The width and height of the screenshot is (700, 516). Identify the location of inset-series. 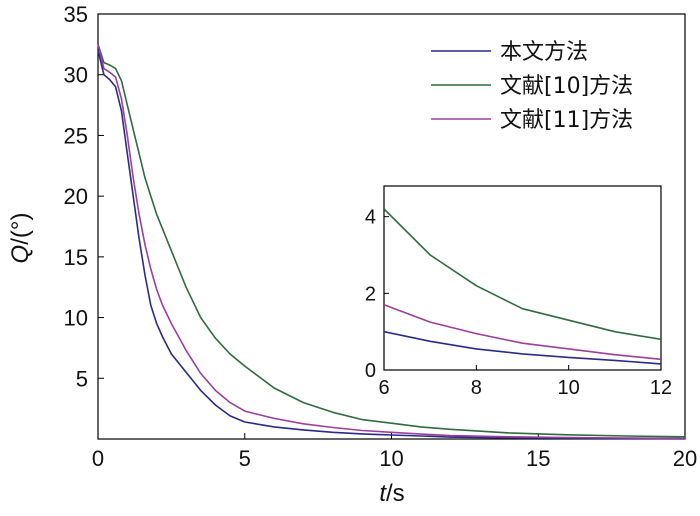
(522, 286).